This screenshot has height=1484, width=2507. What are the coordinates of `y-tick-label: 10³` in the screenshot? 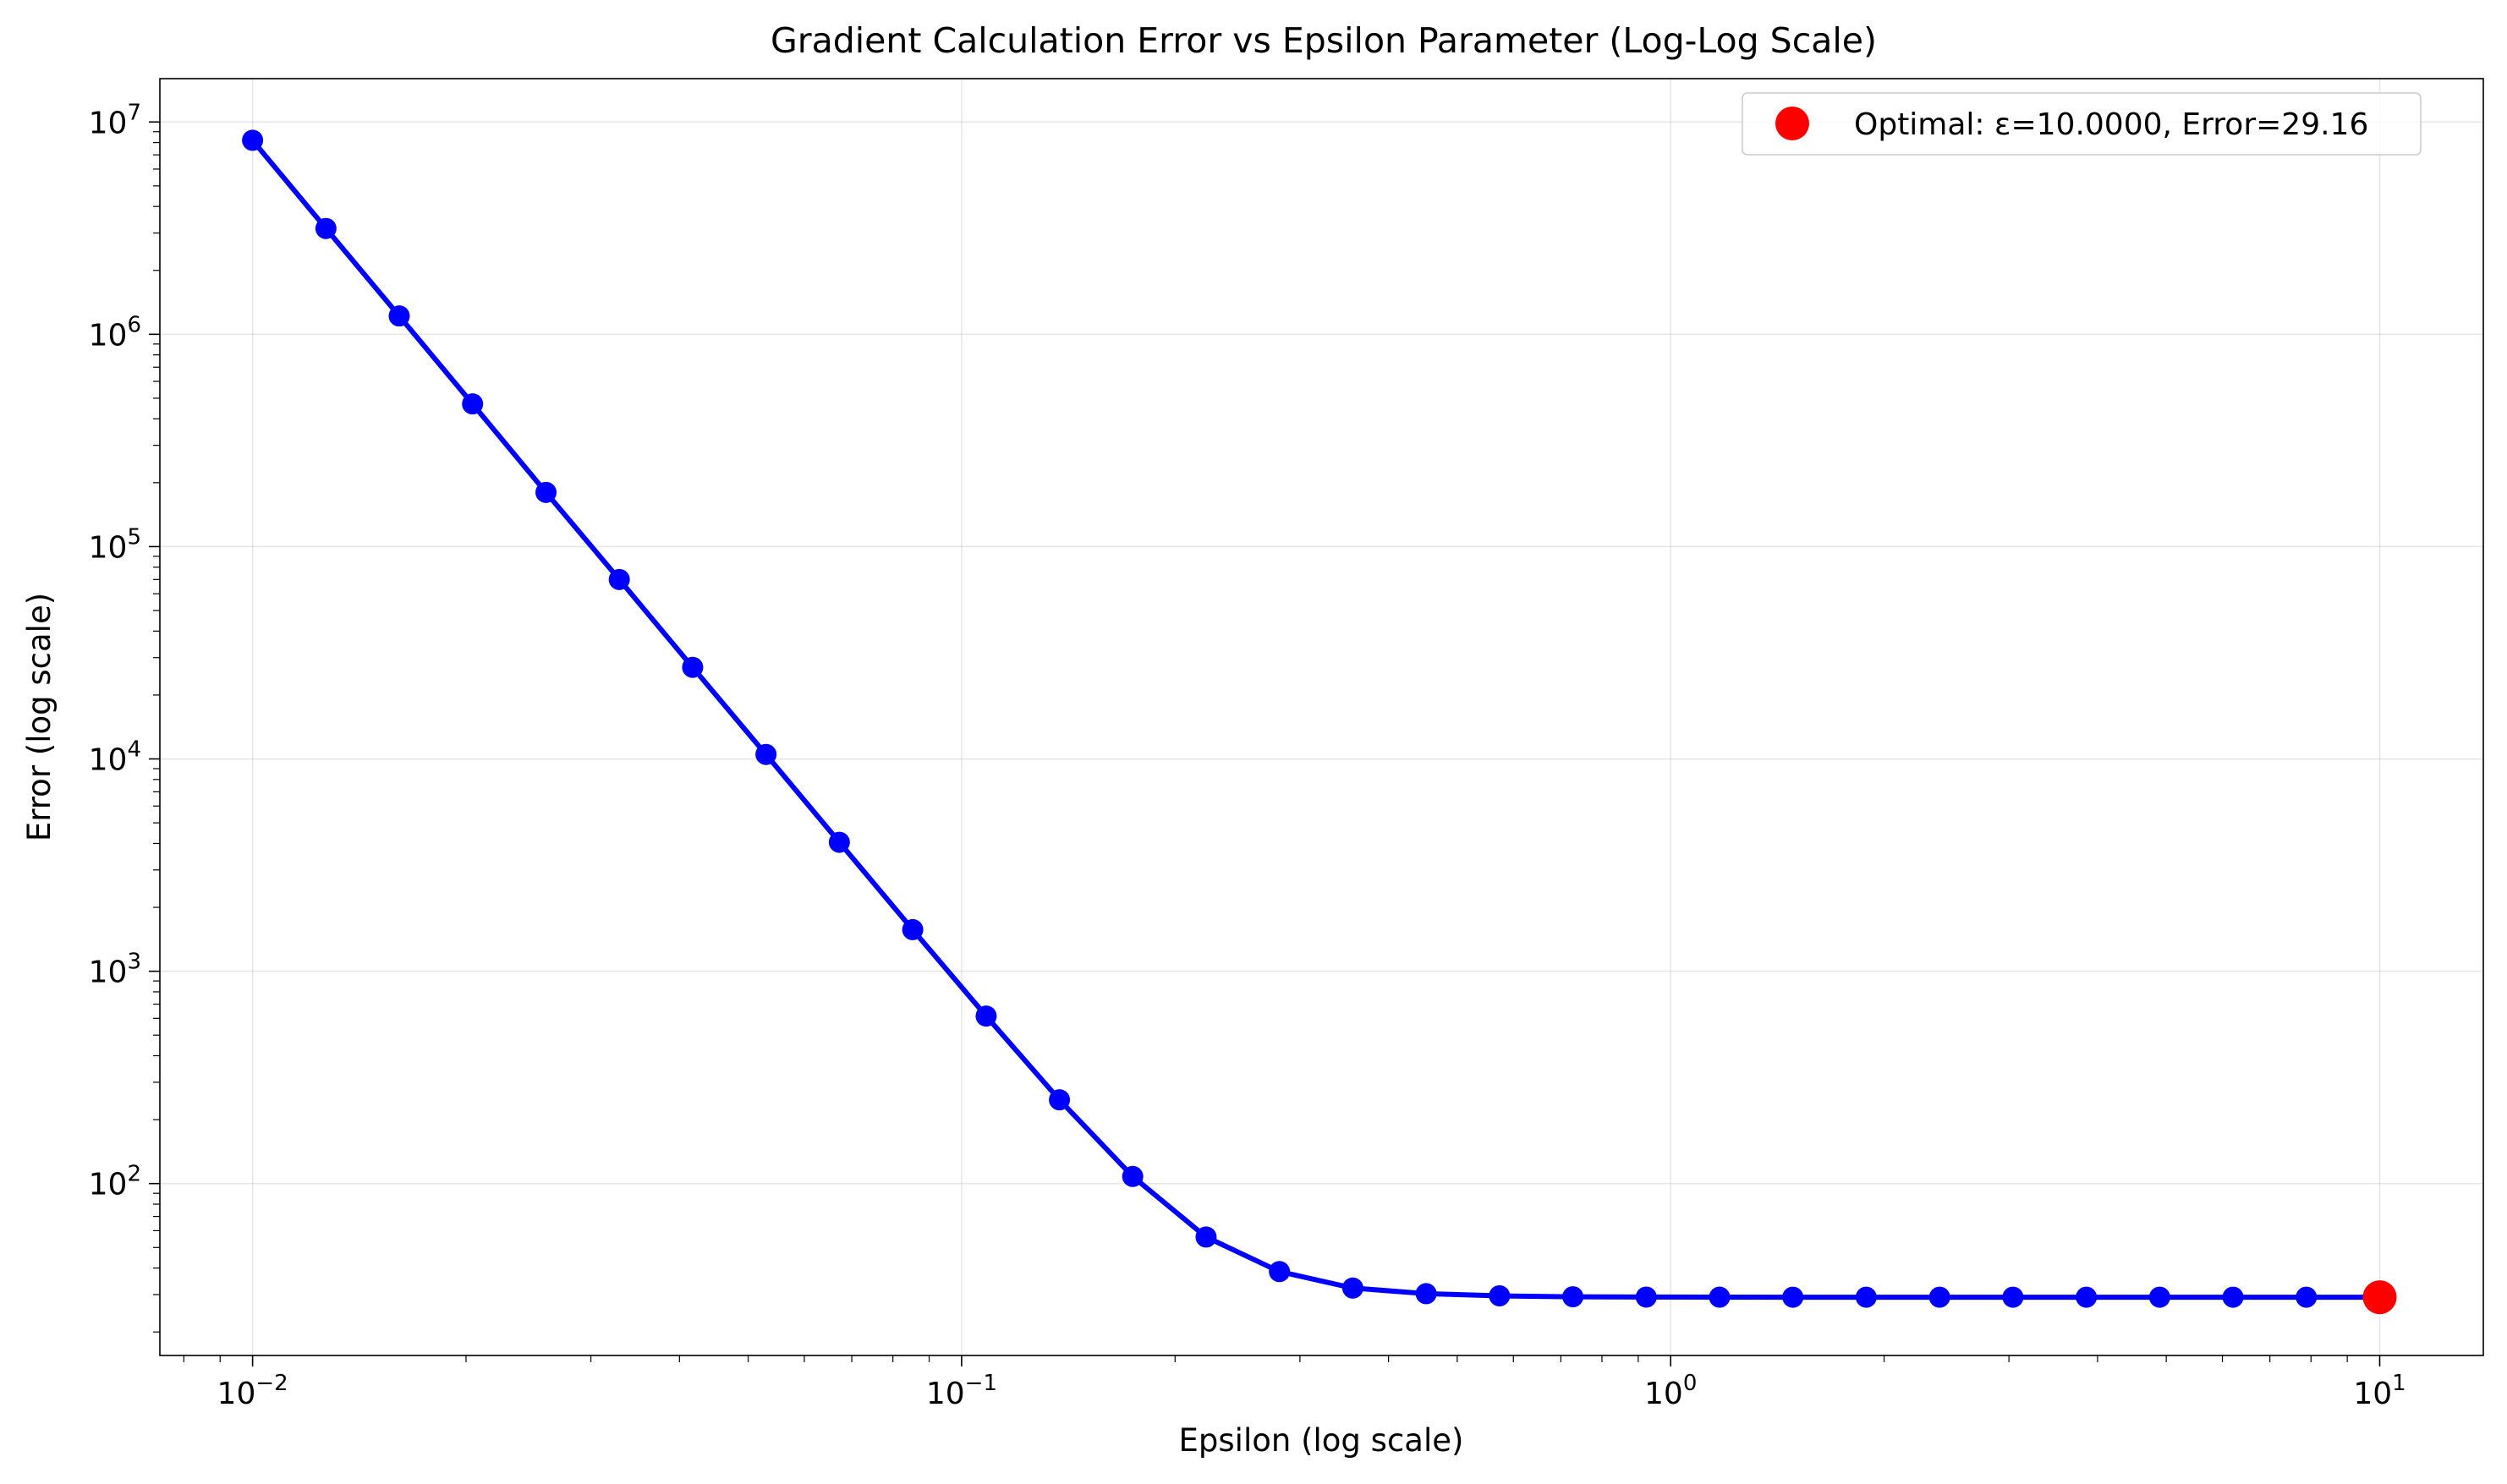 It's located at (115, 970).